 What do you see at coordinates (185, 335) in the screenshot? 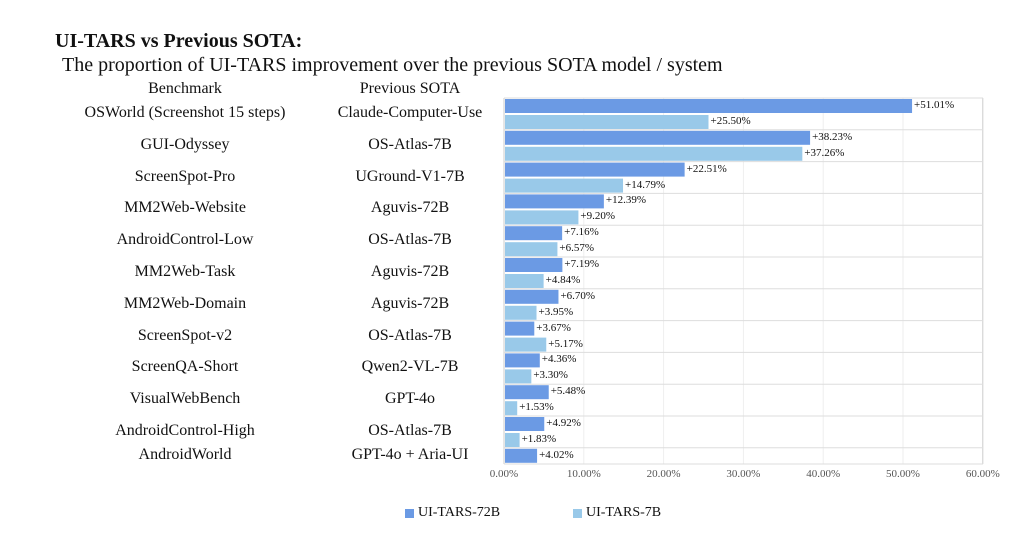
I see `benchmark-label: ScreenSpot-v2` at bounding box center [185, 335].